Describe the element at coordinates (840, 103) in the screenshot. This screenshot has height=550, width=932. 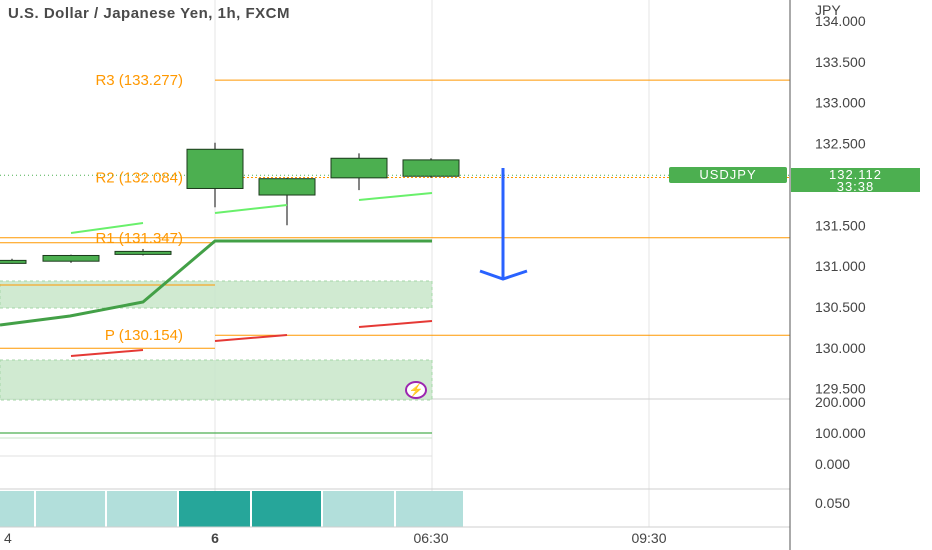
I see `price-tick-label: 133.000` at that location.